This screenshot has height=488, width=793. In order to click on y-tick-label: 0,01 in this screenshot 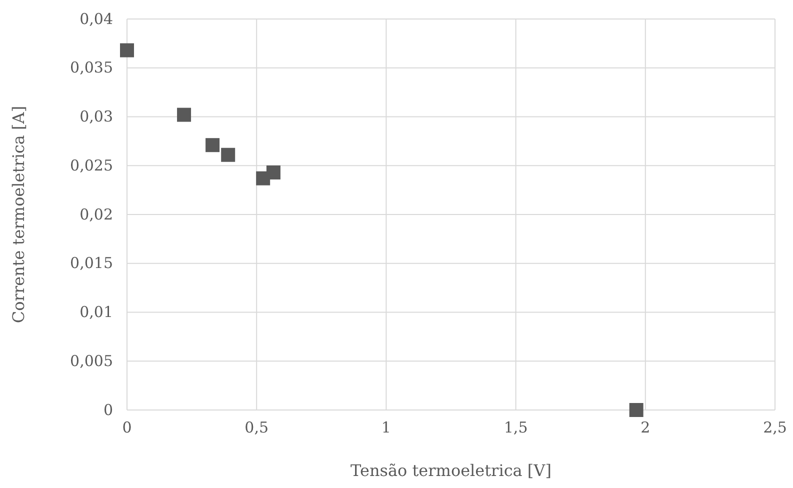, I will do `click(96, 312)`.